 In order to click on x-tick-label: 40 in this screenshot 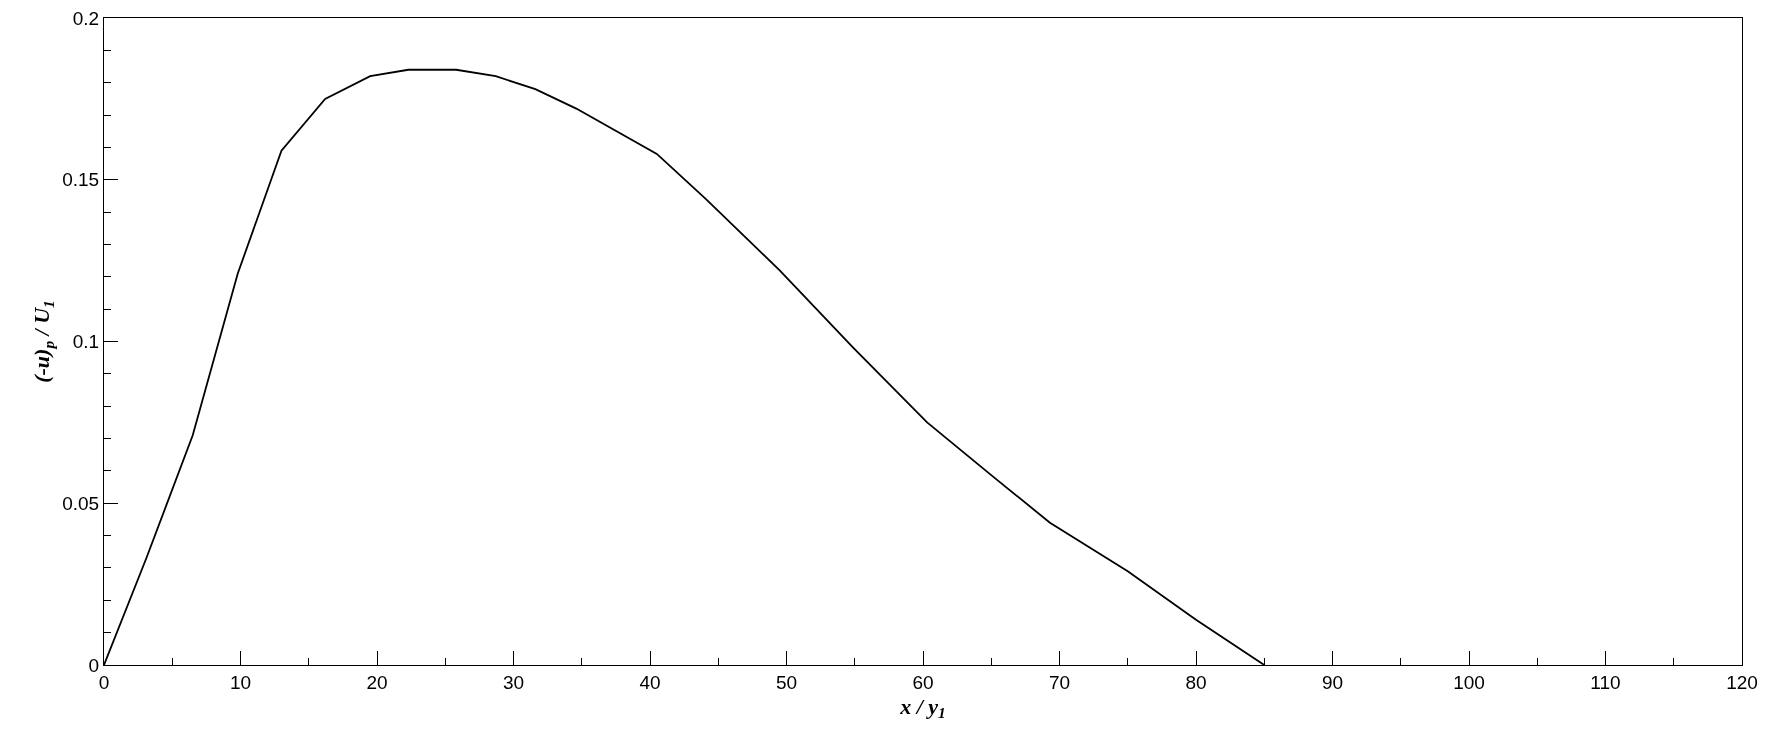, I will do `click(650, 682)`.